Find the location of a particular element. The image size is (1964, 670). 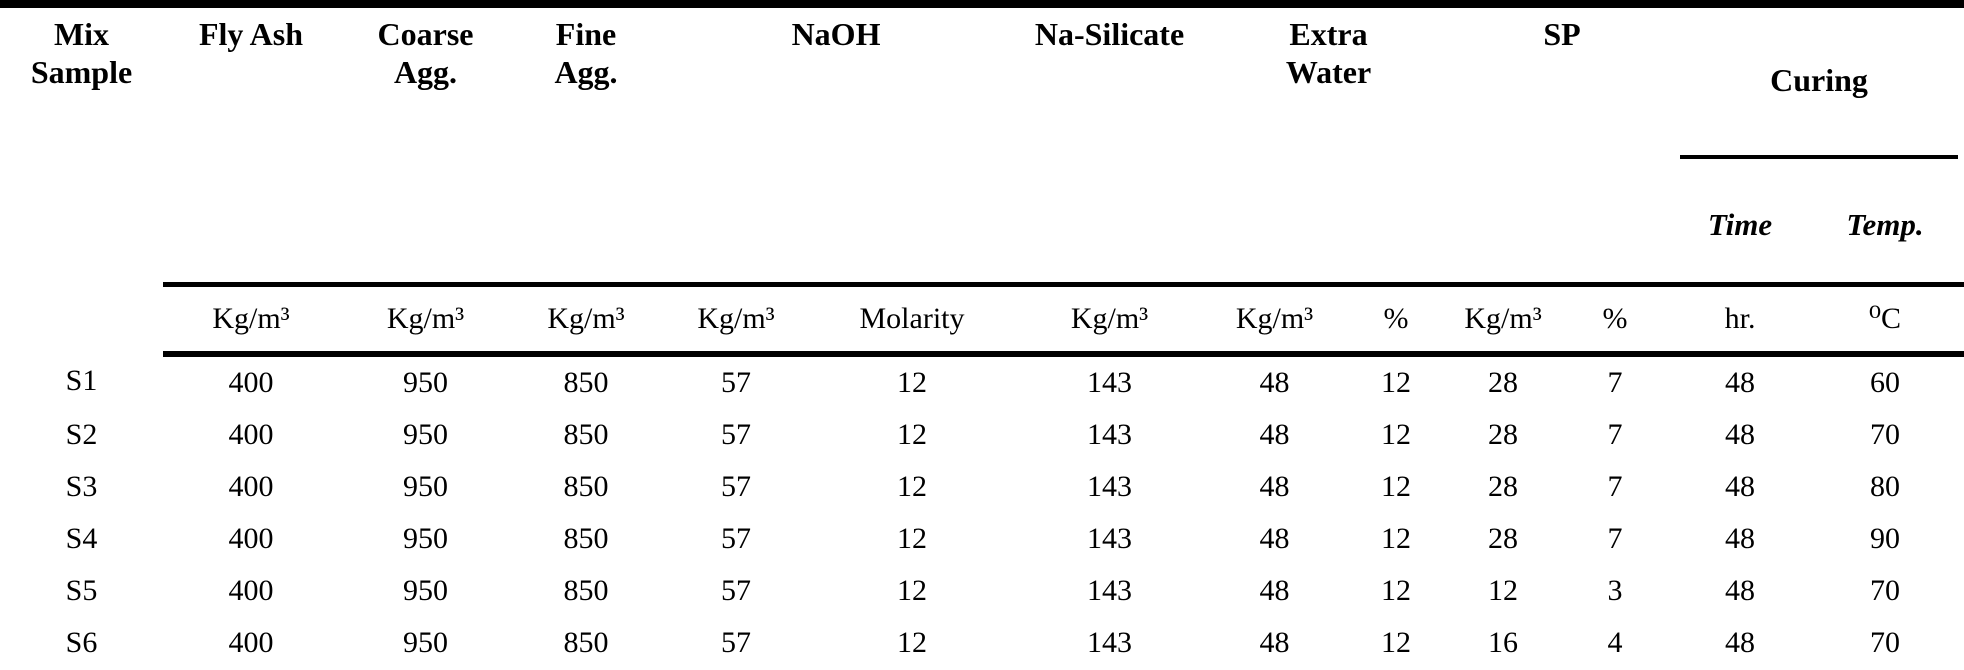

header-fine-agg: Fine Agg. is located at coordinates (586, 145).